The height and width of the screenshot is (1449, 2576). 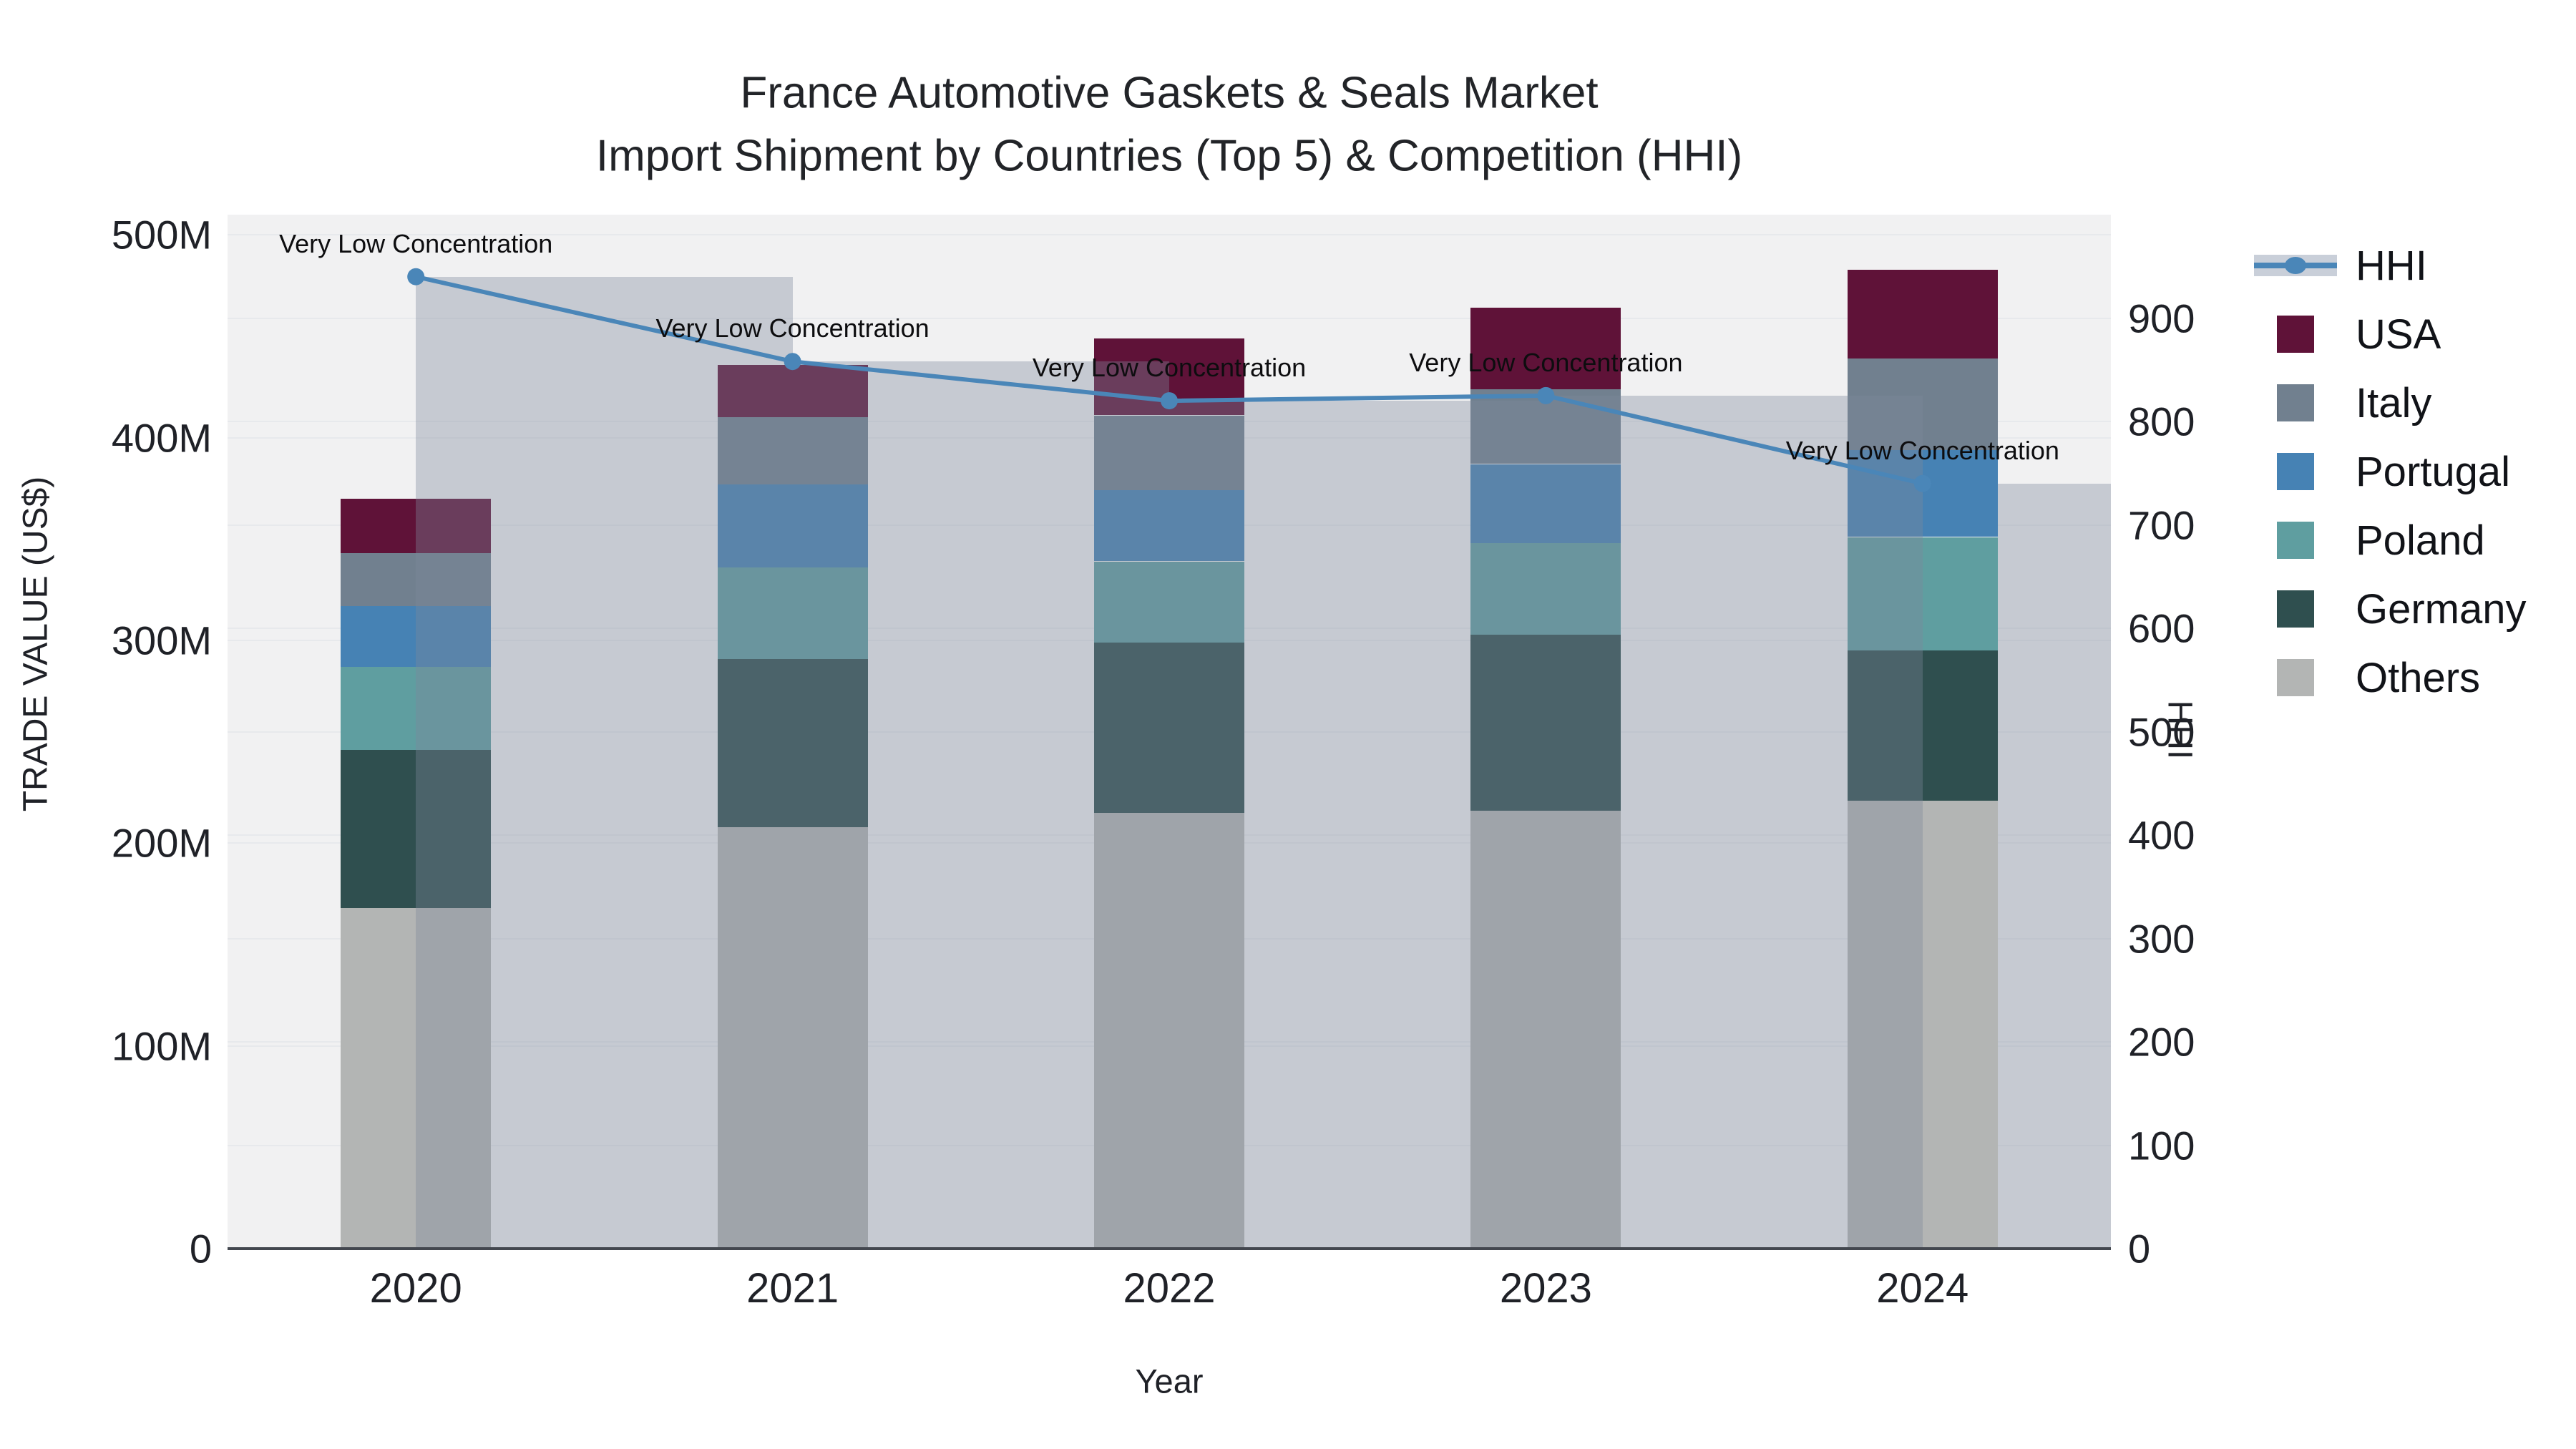 What do you see at coordinates (2340, 265) in the screenshot?
I see `legend-item-hhi: HHI` at bounding box center [2340, 265].